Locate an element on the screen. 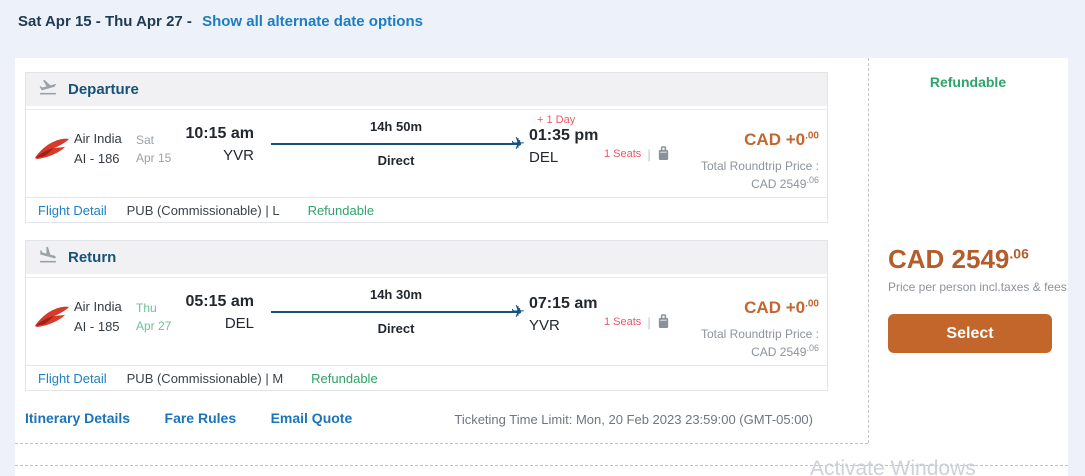 This screenshot has height=476, width=1085. section-title-departure: Departure is located at coordinates (103, 89).